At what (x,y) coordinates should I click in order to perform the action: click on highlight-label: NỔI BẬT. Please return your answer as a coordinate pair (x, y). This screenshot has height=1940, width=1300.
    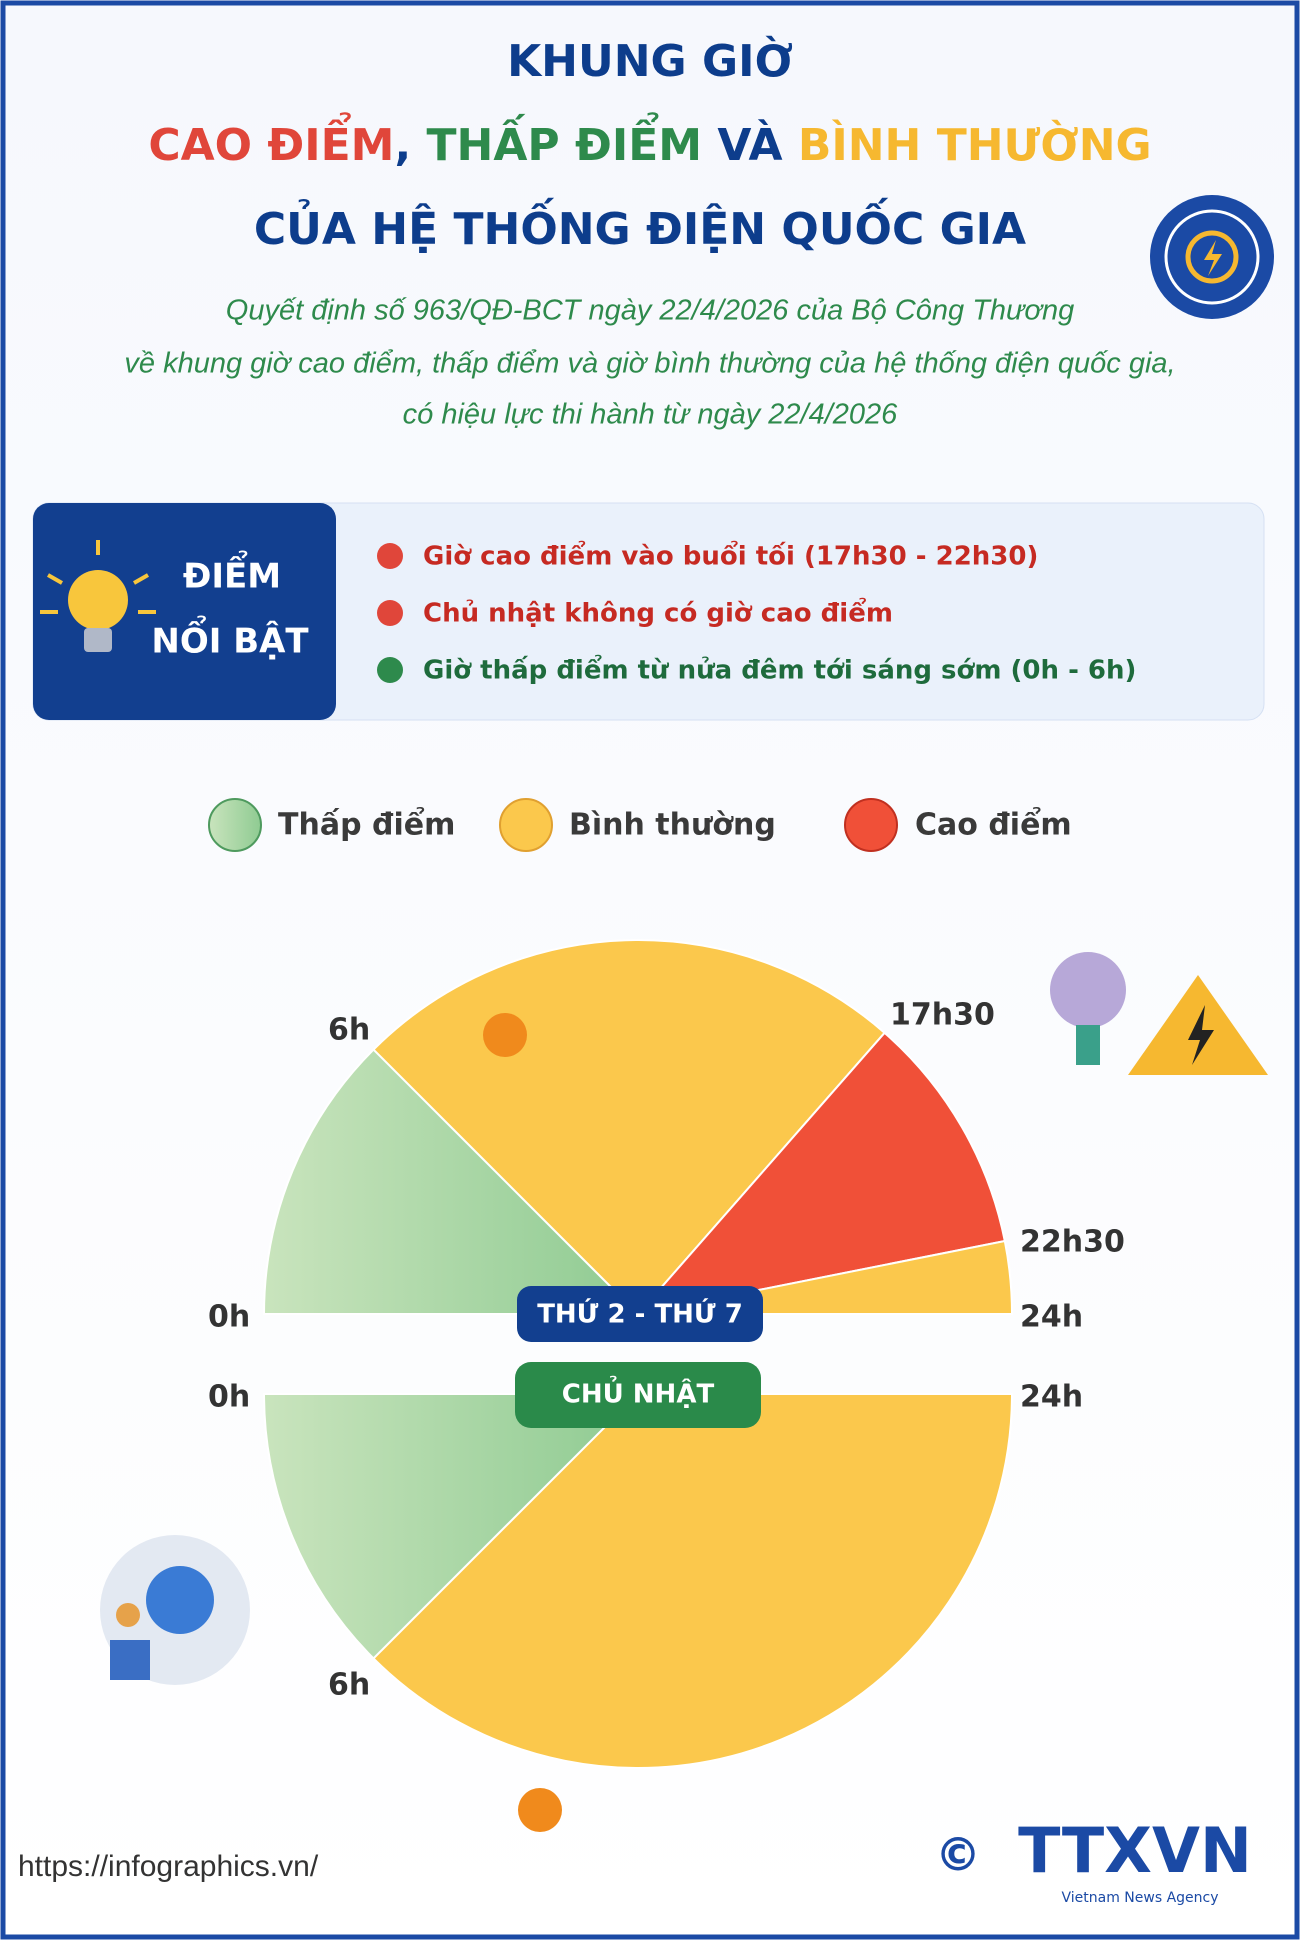
    Looking at the image, I should click on (230, 638).